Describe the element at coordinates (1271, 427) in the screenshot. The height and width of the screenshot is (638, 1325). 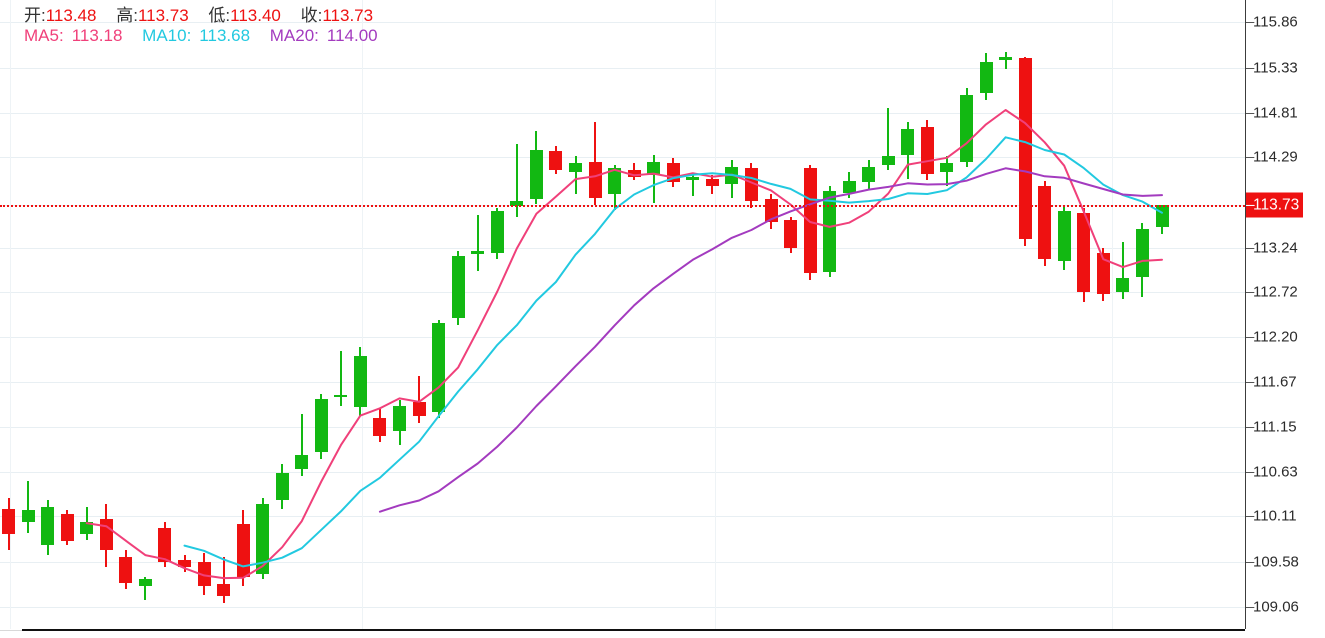
I see `price-tick: –111.15` at that location.